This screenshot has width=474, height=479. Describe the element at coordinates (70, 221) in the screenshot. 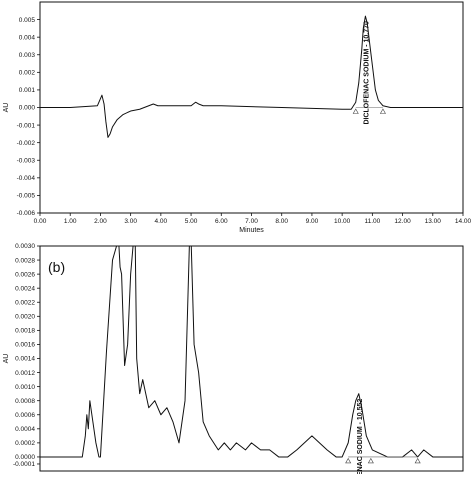

I see `x-tick-label: 1.00` at that location.